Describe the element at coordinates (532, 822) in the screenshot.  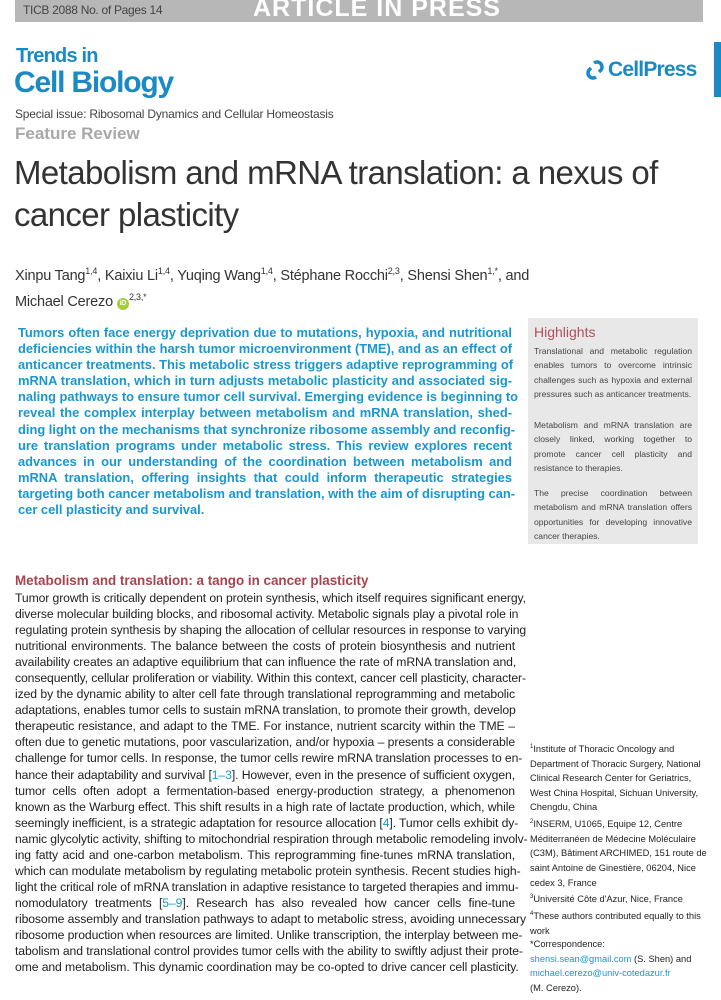
I see `affiliation-marker: 2` at that location.